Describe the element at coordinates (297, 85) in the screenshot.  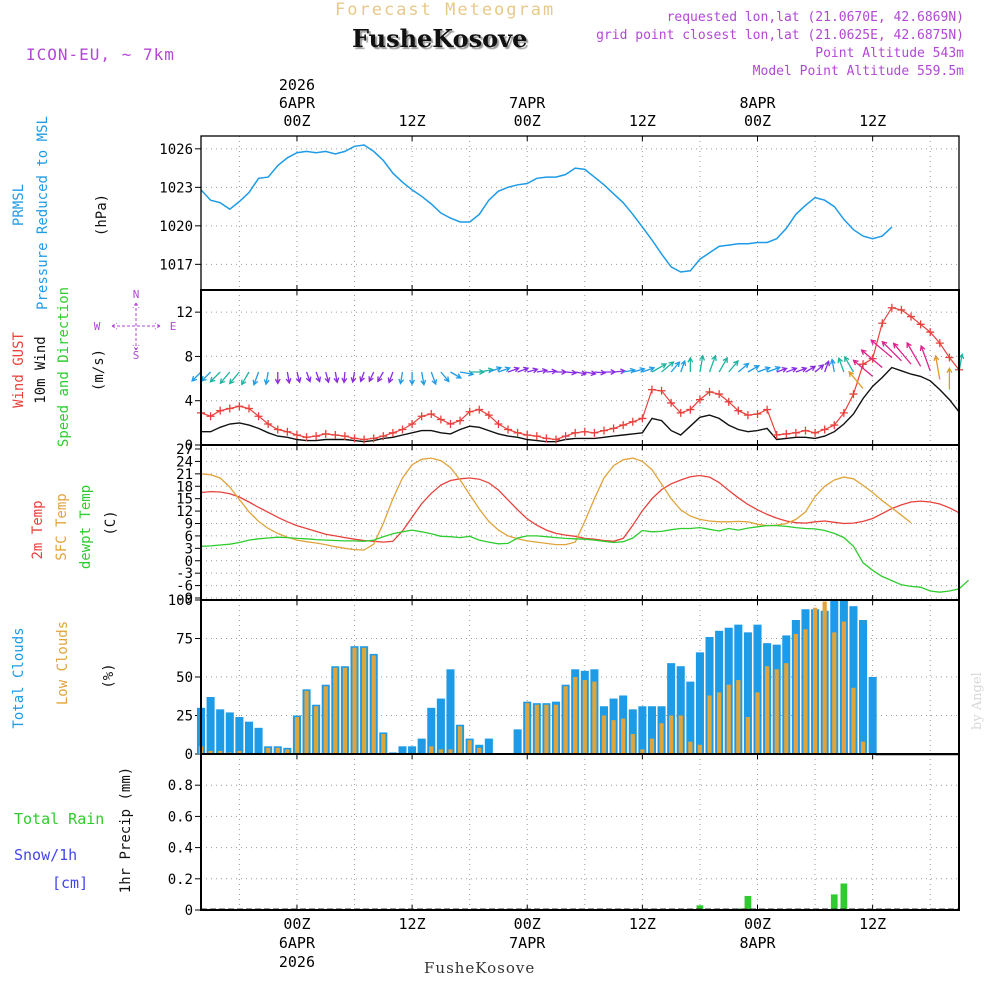
I see `top-time-label: 2026` at that location.